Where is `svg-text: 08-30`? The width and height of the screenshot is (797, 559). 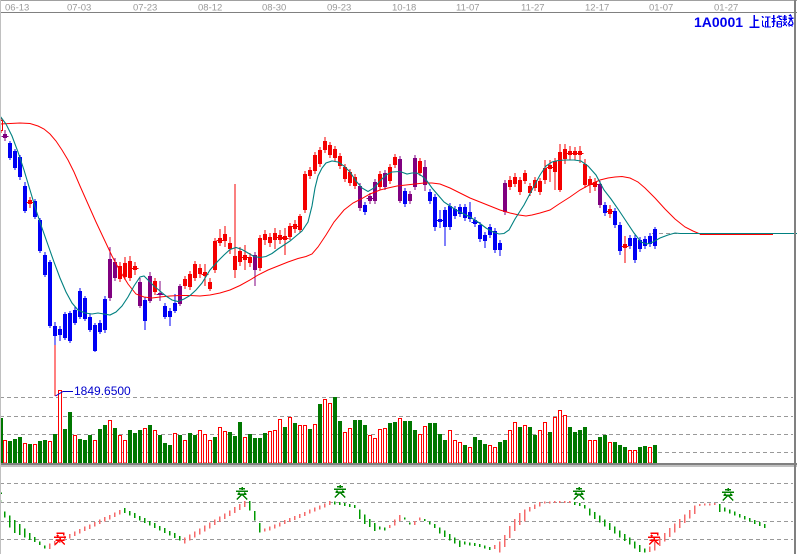
svg-text: 08-30 is located at coordinates (274, 8).